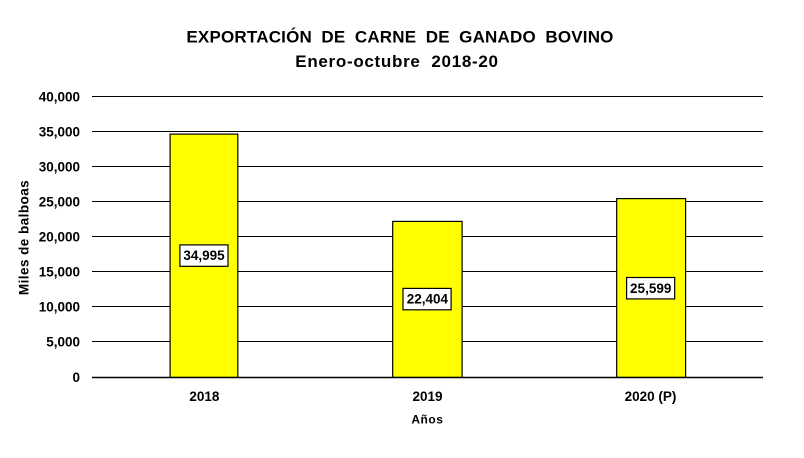  Describe the element at coordinates (399, 37) in the screenshot. I see `svg-text:EXPORTACIÓN DE CARNE DE GANADO: EXPORTACIÓN DE CARNE DE GANADO BOVINO` at that location.